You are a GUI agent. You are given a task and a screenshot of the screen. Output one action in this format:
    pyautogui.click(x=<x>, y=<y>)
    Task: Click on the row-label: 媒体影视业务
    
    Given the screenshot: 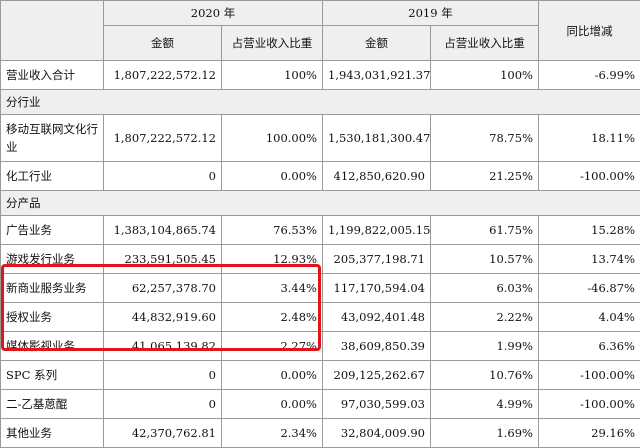 What is the action you would take?
    pyautogui.click(x=52, y=346)
    